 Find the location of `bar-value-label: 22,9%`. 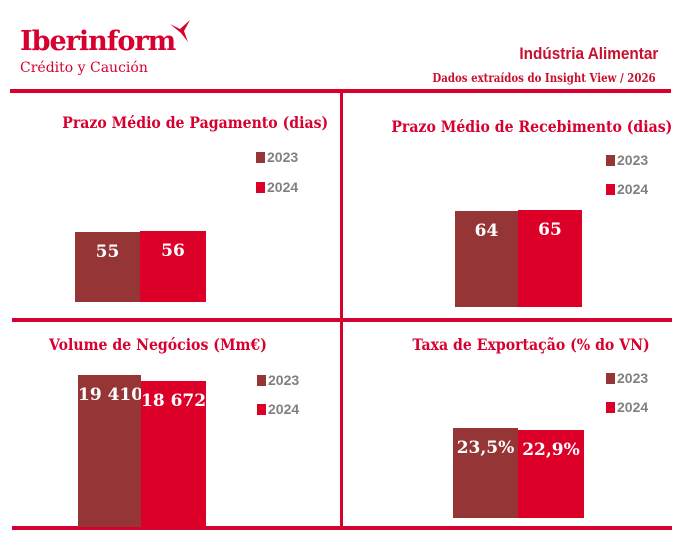

bar-value-label: 22,9% is located at coordinates (551, 450).